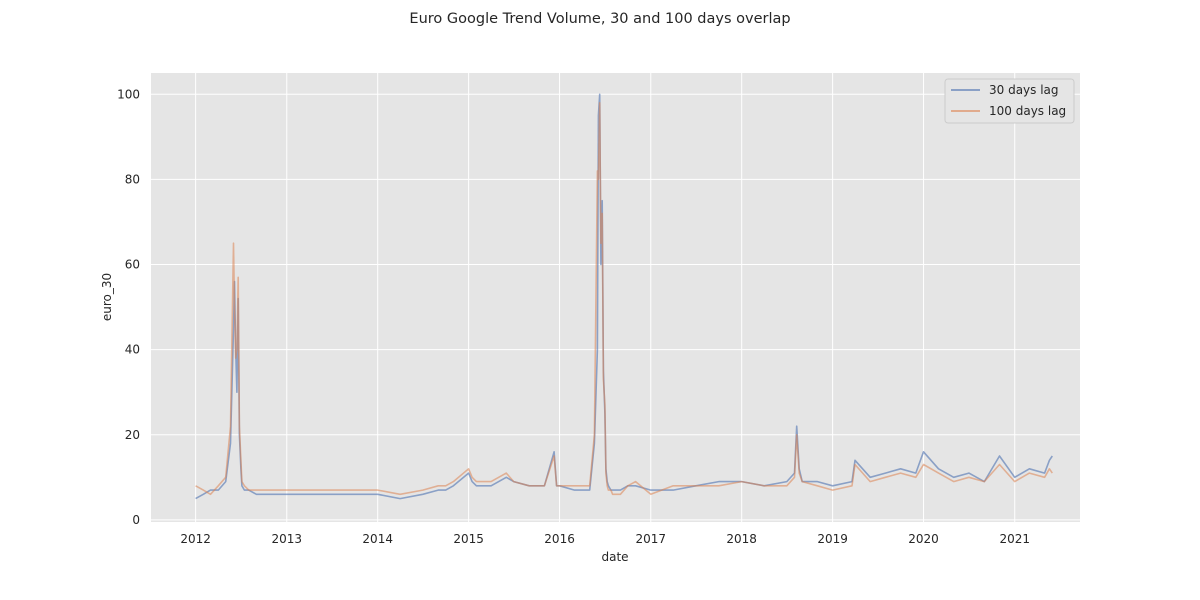  I want to click on x-tick-label: 2013, so click(287, 539).